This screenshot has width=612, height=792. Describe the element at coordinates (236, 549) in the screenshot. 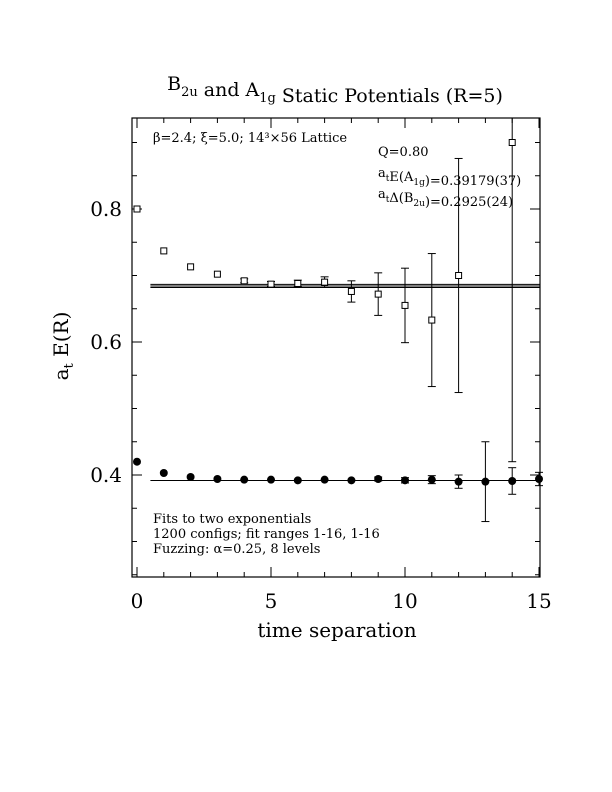

I see `fit-info-annotation: Fuzzing: α=0.25, 8 levels` at that location.